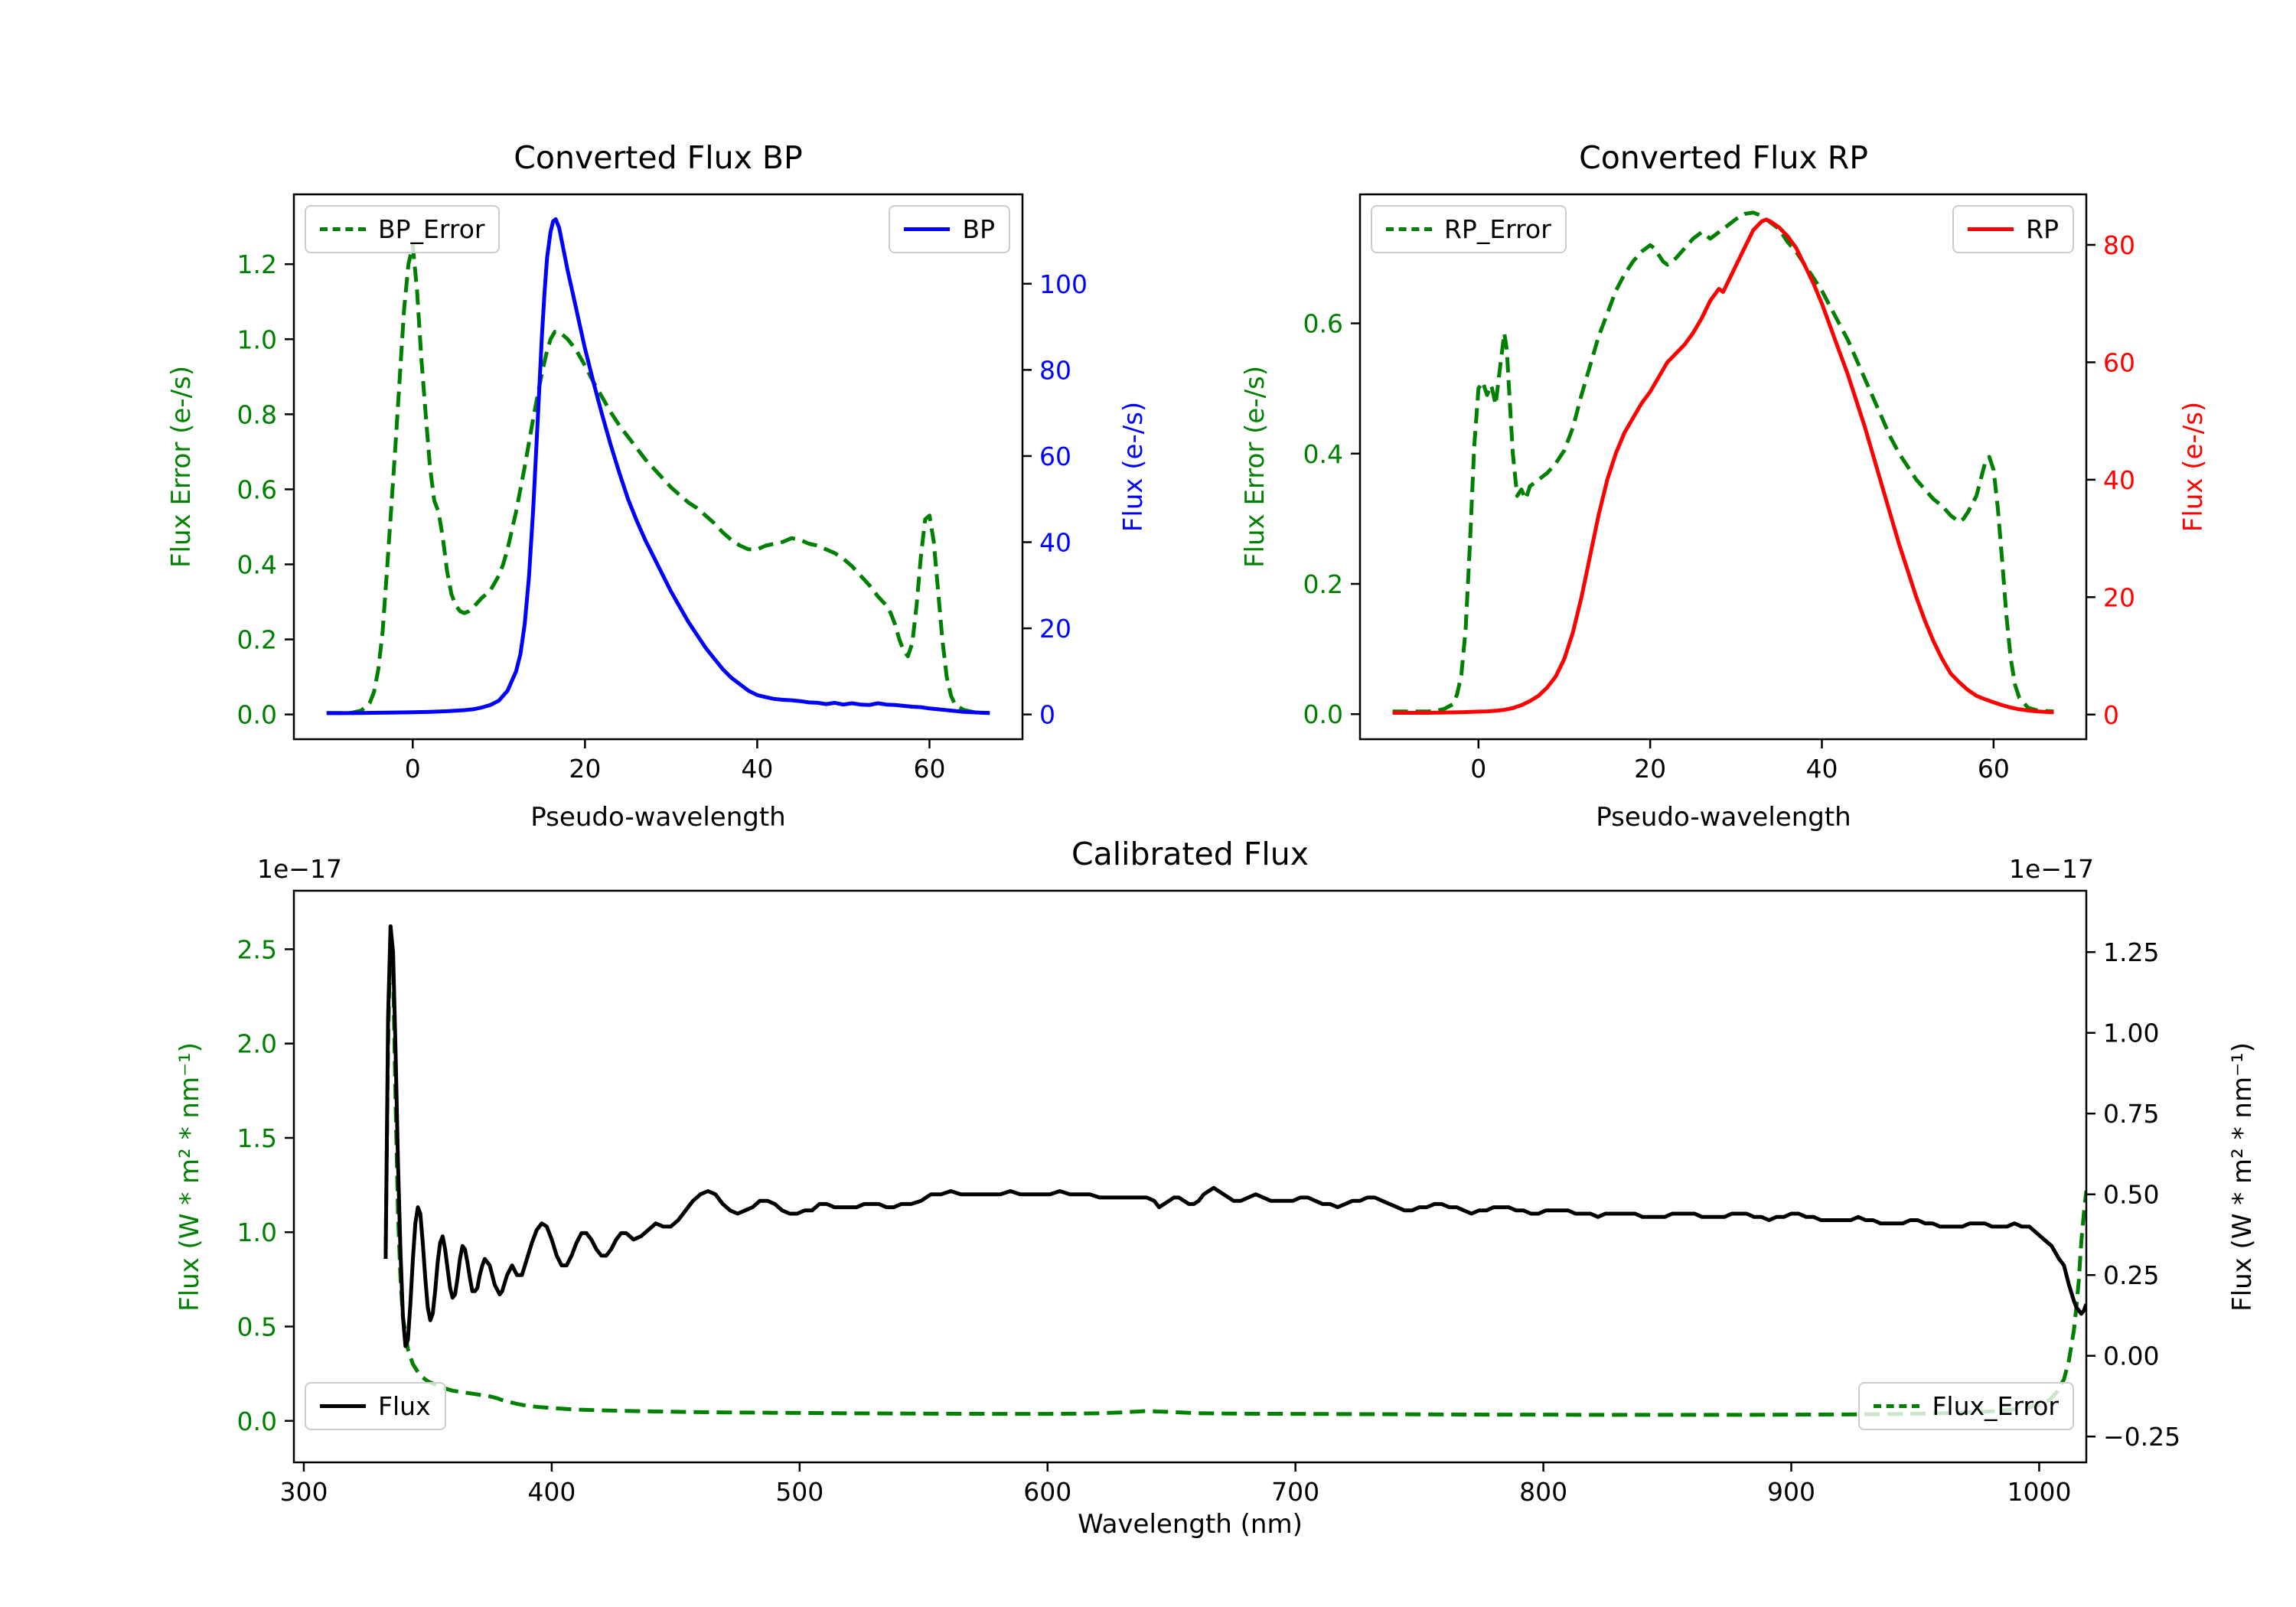 The image size is (2296, 1607). I want to click on legend-label: RP, so click(2042, 229).